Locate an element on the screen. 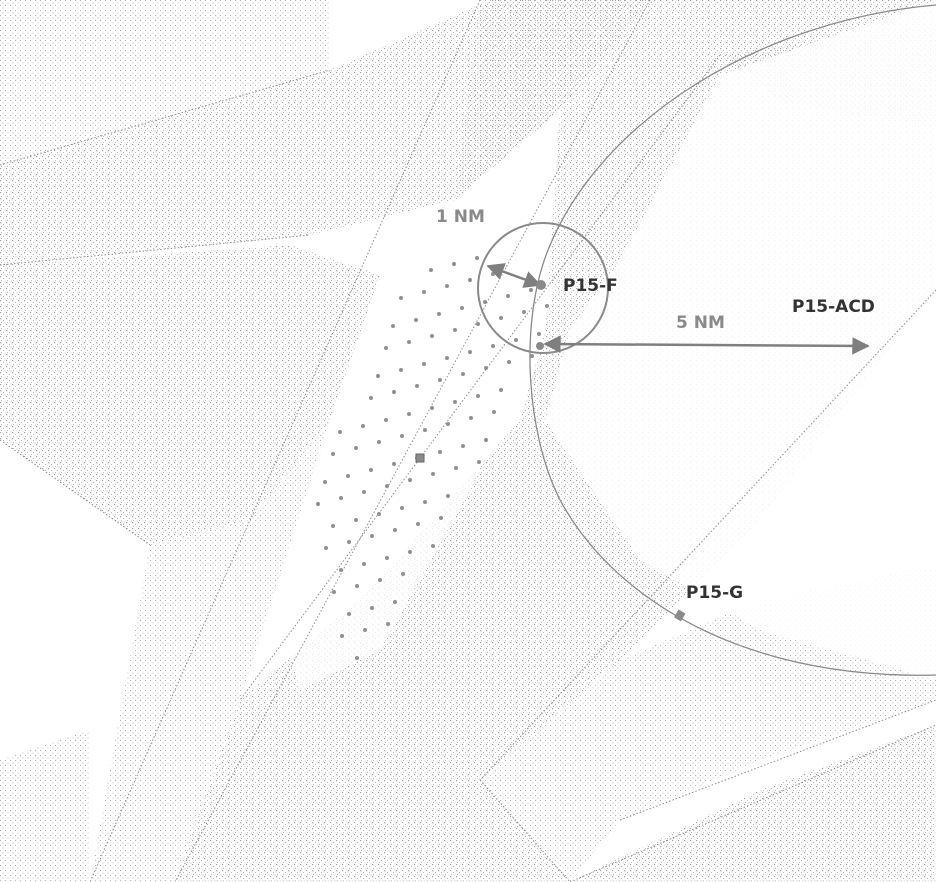 The image size is (936, 882). square-marker is located at coordinates (420, 458).